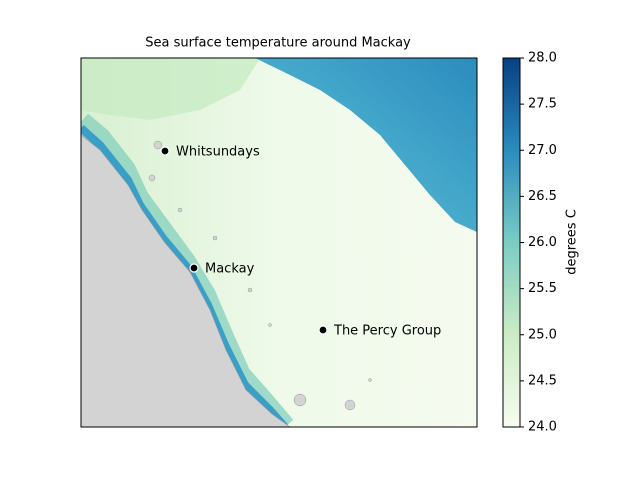 The height and width of the screenshot is (484, 640). Describe the element at coordinates (218, 152) in the screenshot. I see `place-label: Whitsundays` at that location.